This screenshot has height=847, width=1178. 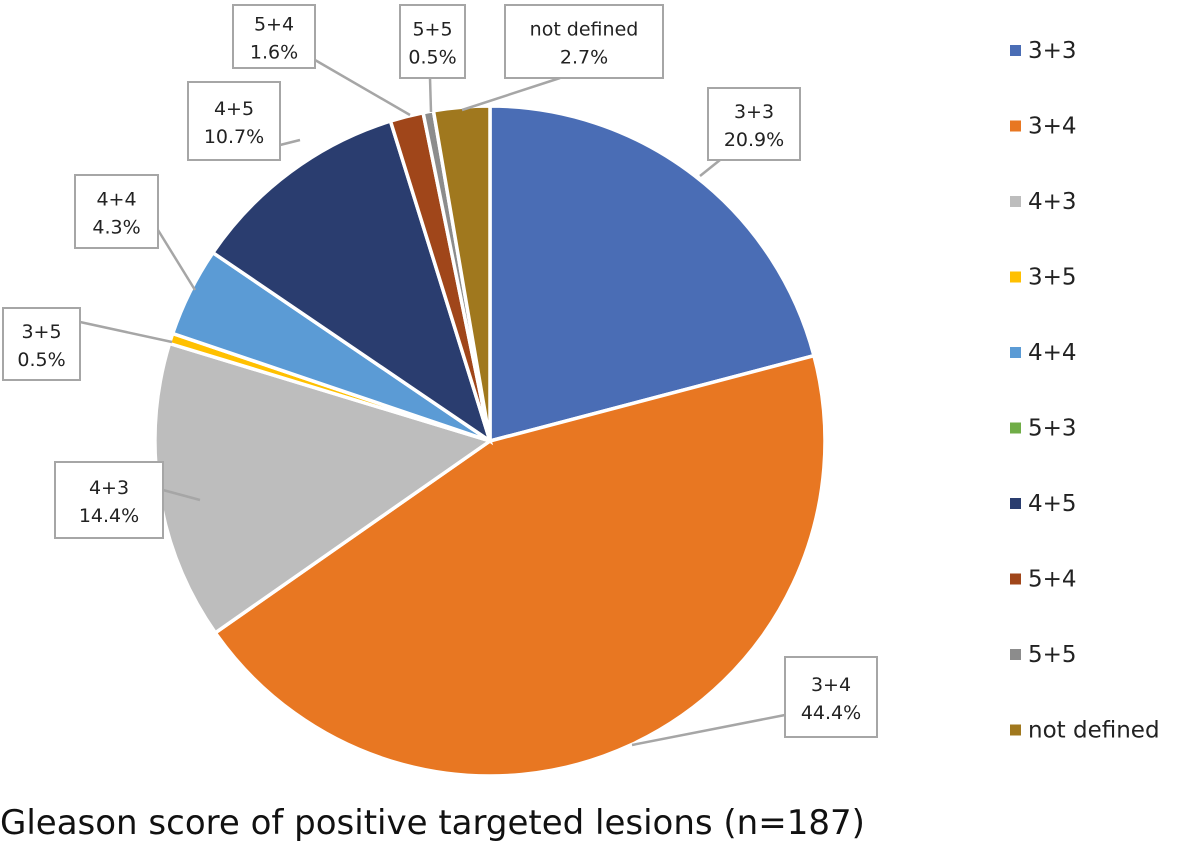 I want to click on label-category: 3+5, so click(x=41, y=332).